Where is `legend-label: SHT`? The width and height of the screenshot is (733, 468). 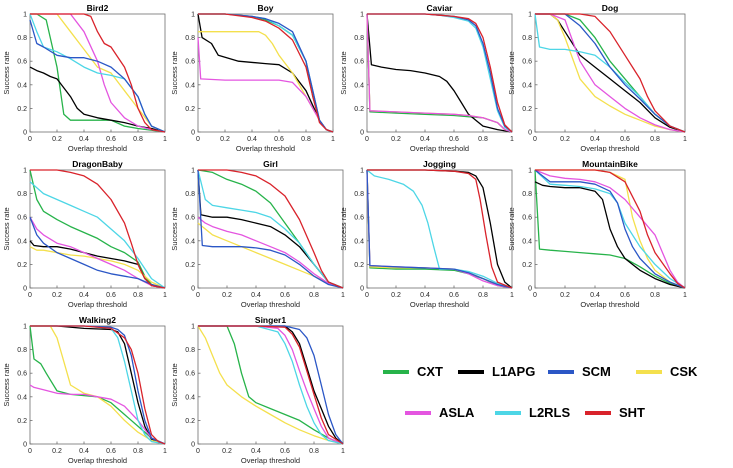
legend-label: SHT is located at coordinates (632, 412).